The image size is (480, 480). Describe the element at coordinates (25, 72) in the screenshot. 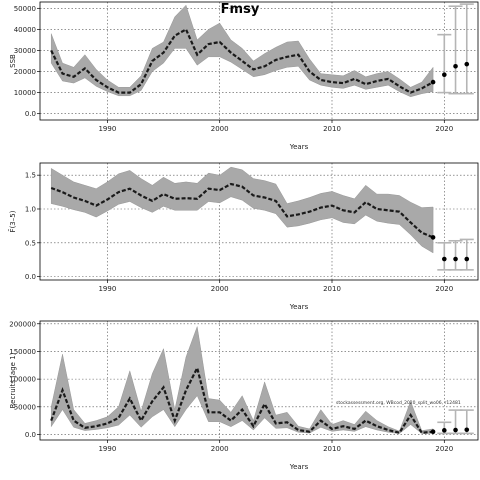

I see `y-tick-label: 20000` at that location.